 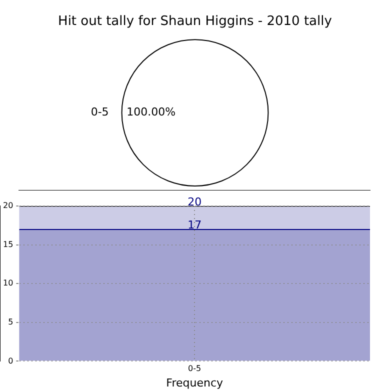 What do you see at coordinates (8, 283) in the screenshot?
I see `y-tick-label: 10` at bounding box center [8, 283].